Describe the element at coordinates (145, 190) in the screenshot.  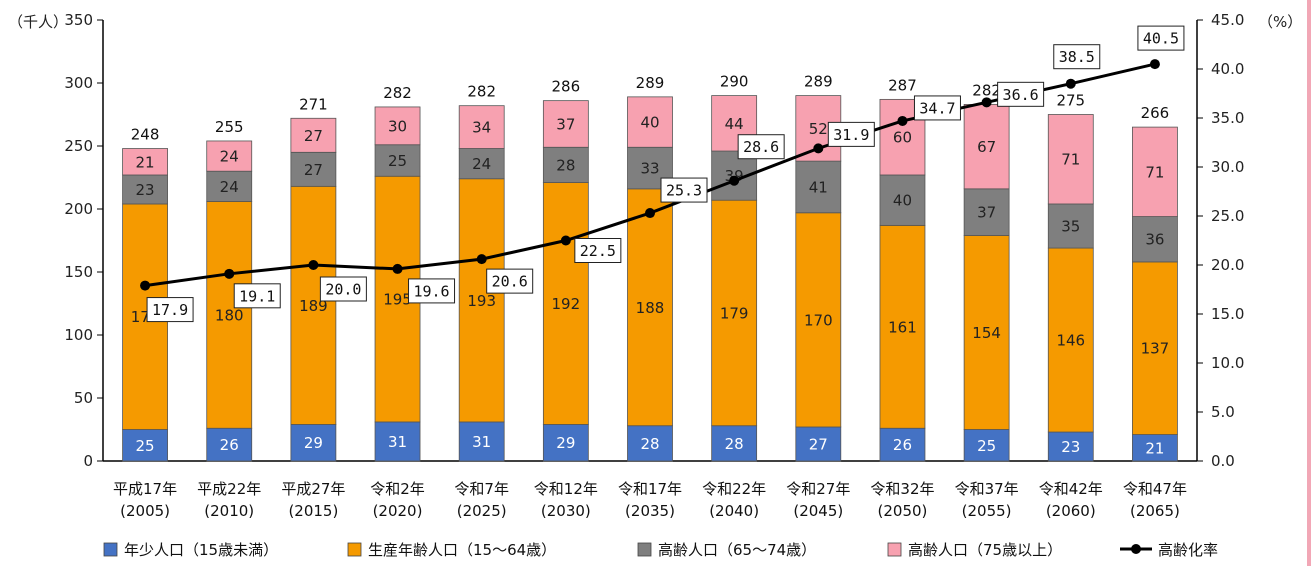
I see `bar-segment-label: 23` at that location.